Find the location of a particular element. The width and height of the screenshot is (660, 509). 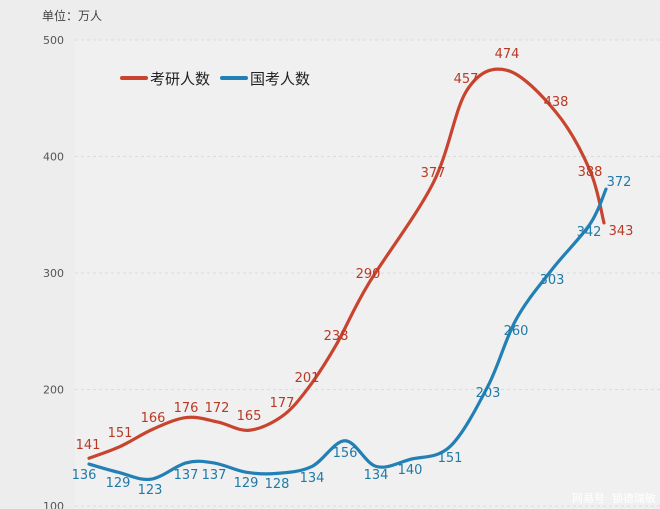

data-label-series-1: 128 is located at coordinates (277, 484).